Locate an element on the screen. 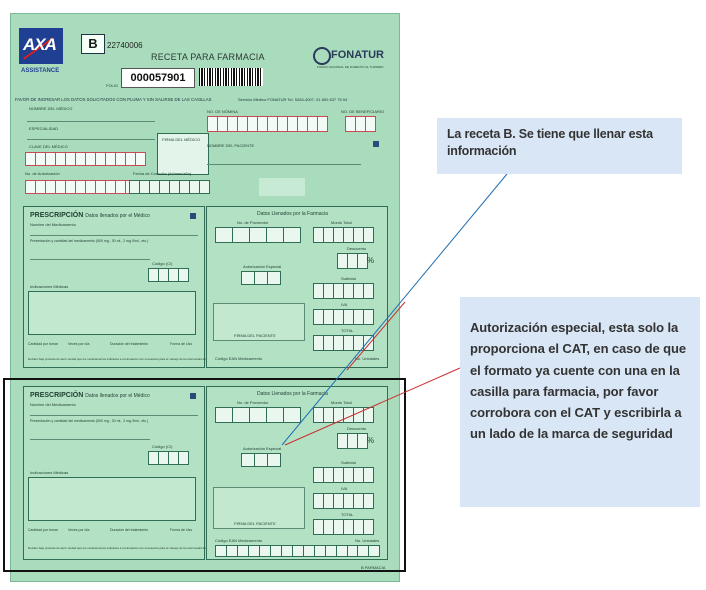 This screenshot has height=590, width=706. fonatur-name: FONATUR is located at coordinates (357, 55).